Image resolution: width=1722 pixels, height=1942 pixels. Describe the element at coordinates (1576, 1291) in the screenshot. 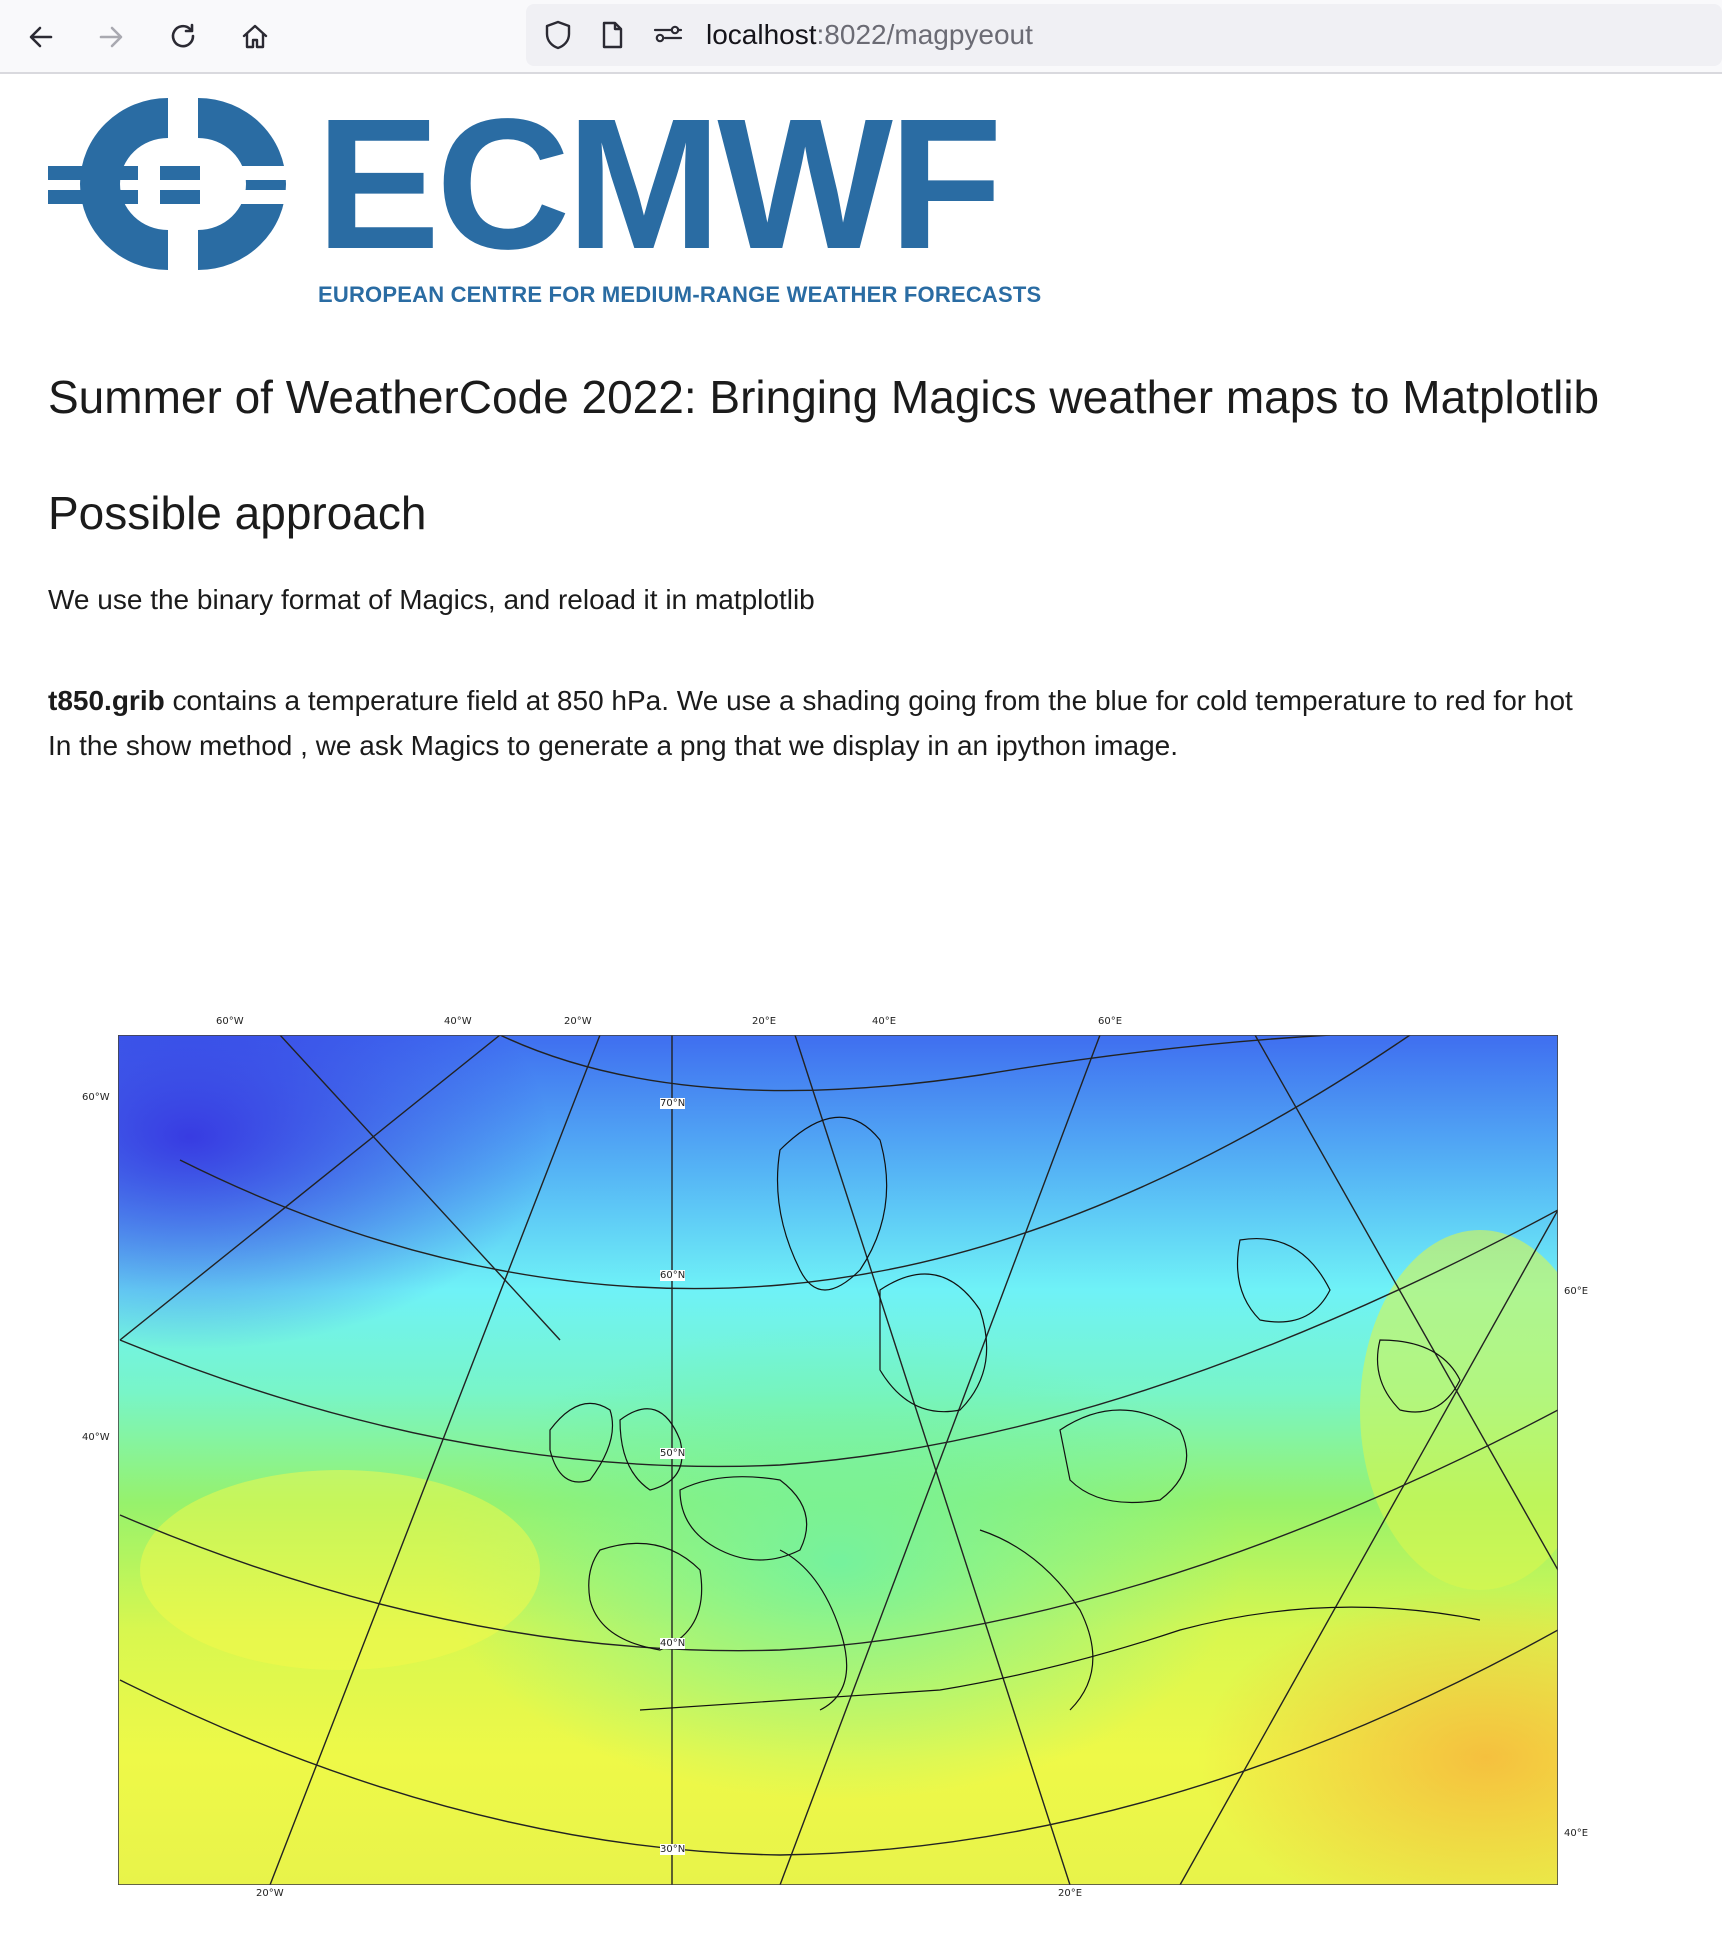

I see `map-label-right-1: 60°E` at that location.